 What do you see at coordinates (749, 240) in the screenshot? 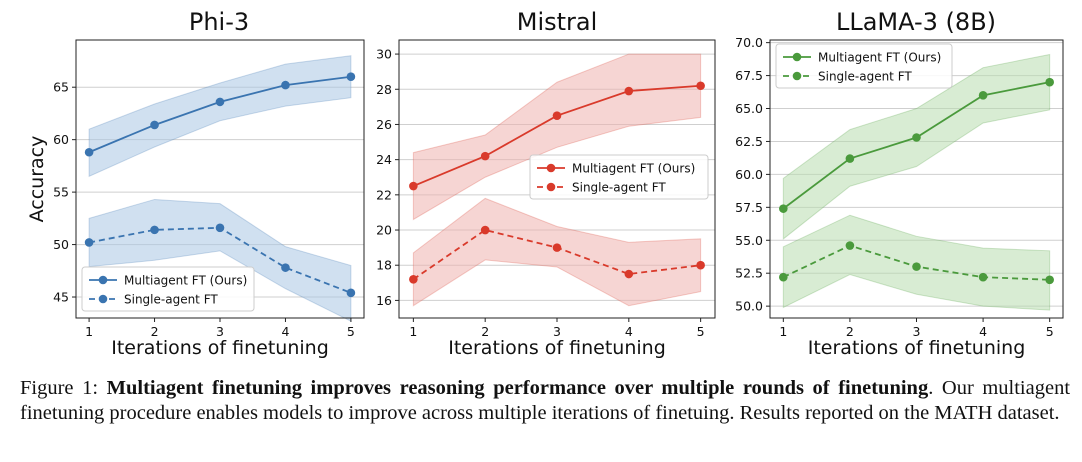
I see `y-tick-label: 55.0` at bounding box center [749, 240].